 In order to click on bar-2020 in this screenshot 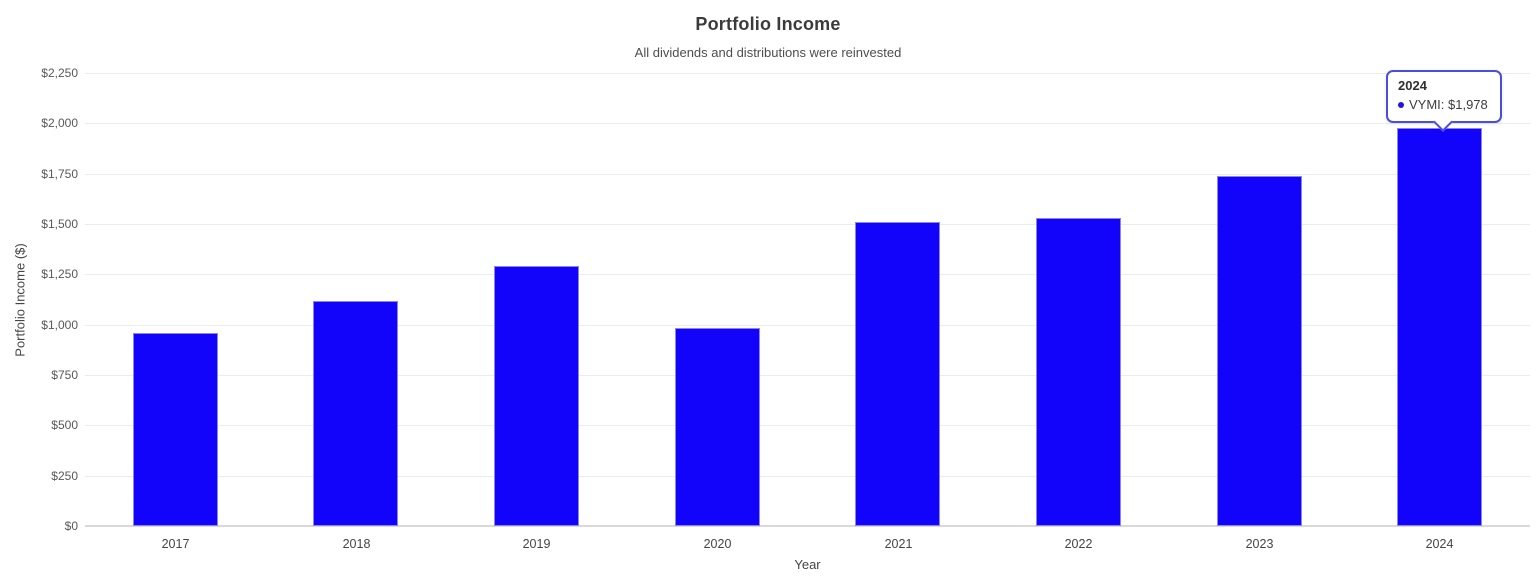, I will do `click(717, 427)`.